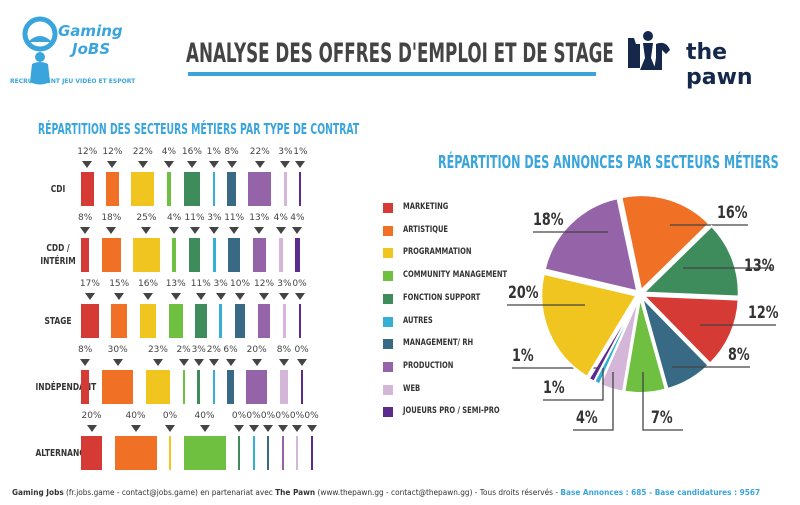 The width and height of the screenshot is (800, 505). Describe the element at coordinates (426, 207) in the screenshot. I see `legend-label: MARKETING` at that location.